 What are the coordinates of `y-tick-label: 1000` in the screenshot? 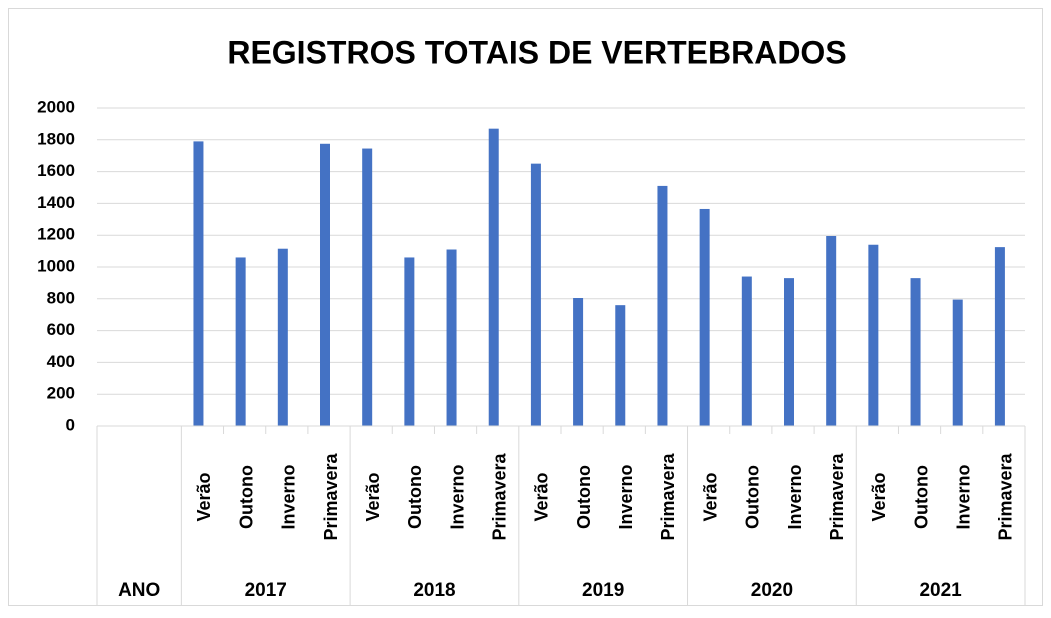 It's located at (56, 265).